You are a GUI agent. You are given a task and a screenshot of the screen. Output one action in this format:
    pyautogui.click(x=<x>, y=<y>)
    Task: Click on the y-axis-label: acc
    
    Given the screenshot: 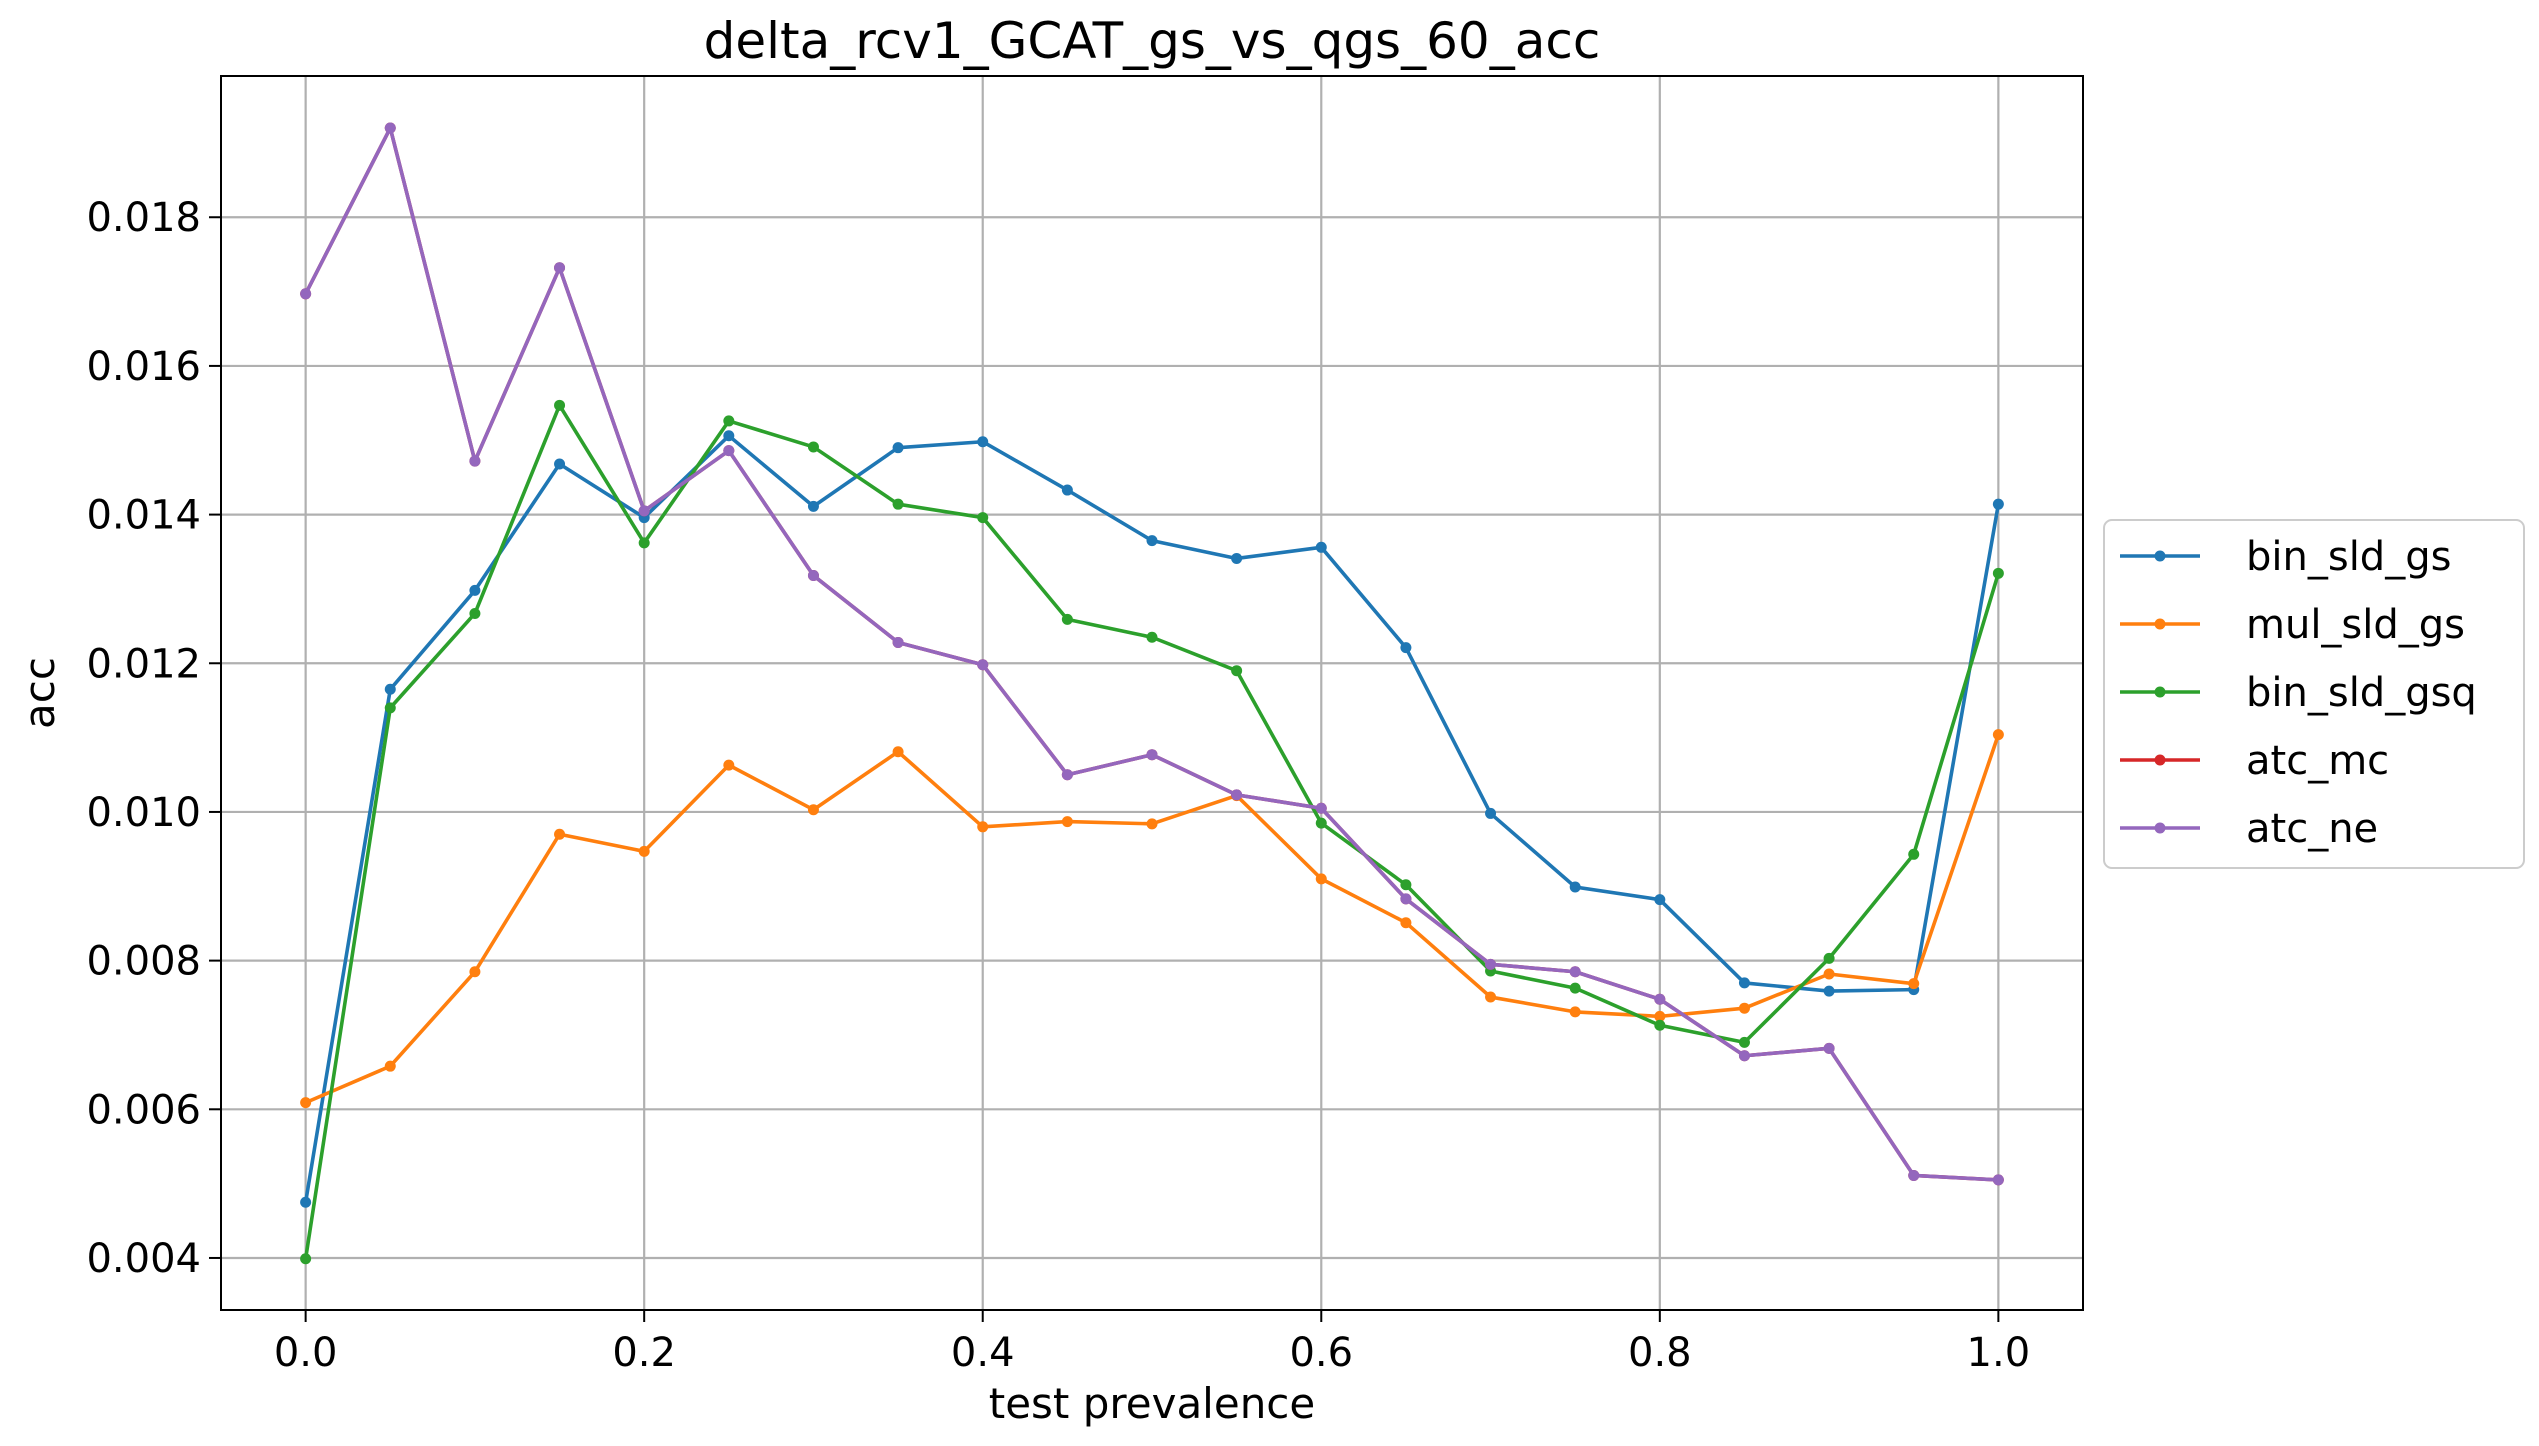 What is the action you would take?
    pyautogui.click(x=39, y=693)
    